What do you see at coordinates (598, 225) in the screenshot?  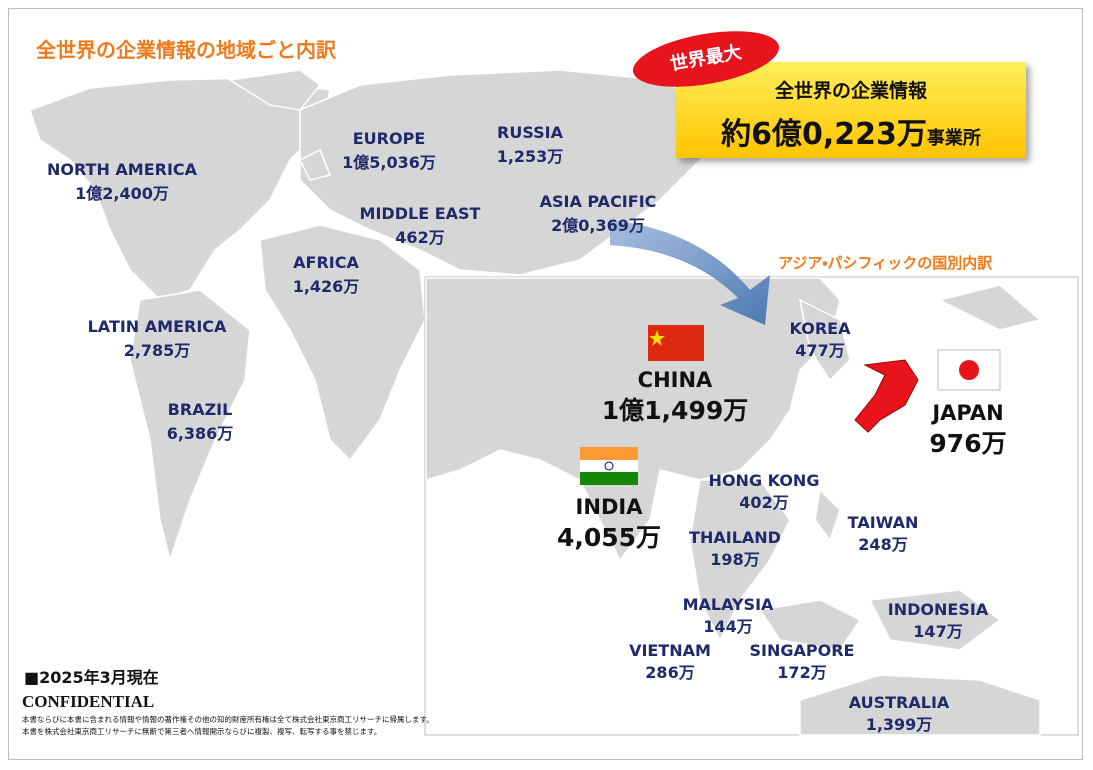 I see `region-value: 2億0,369万` at bounding box center [598, 225].